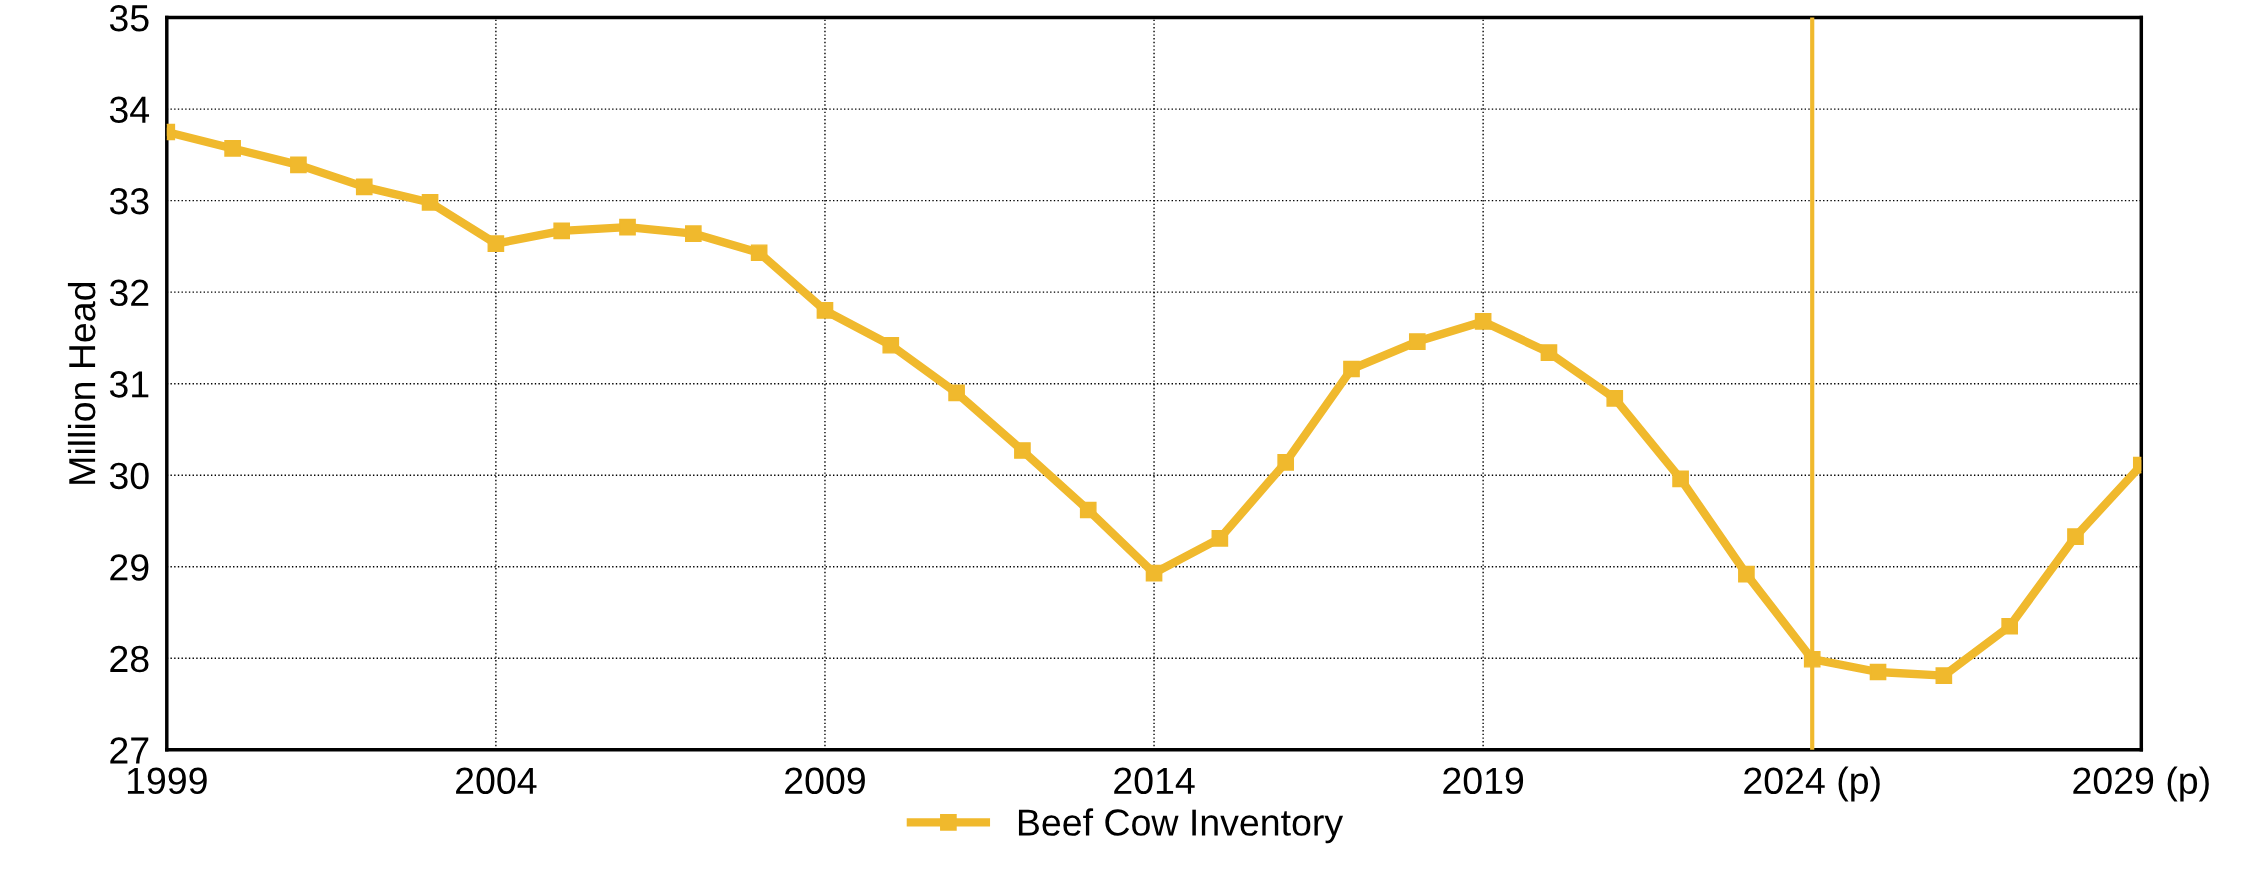  What do you see at coordinates (129, 201) in the screenshot?
I see `y-tick-label: 33` at bounding box center [129, 201].